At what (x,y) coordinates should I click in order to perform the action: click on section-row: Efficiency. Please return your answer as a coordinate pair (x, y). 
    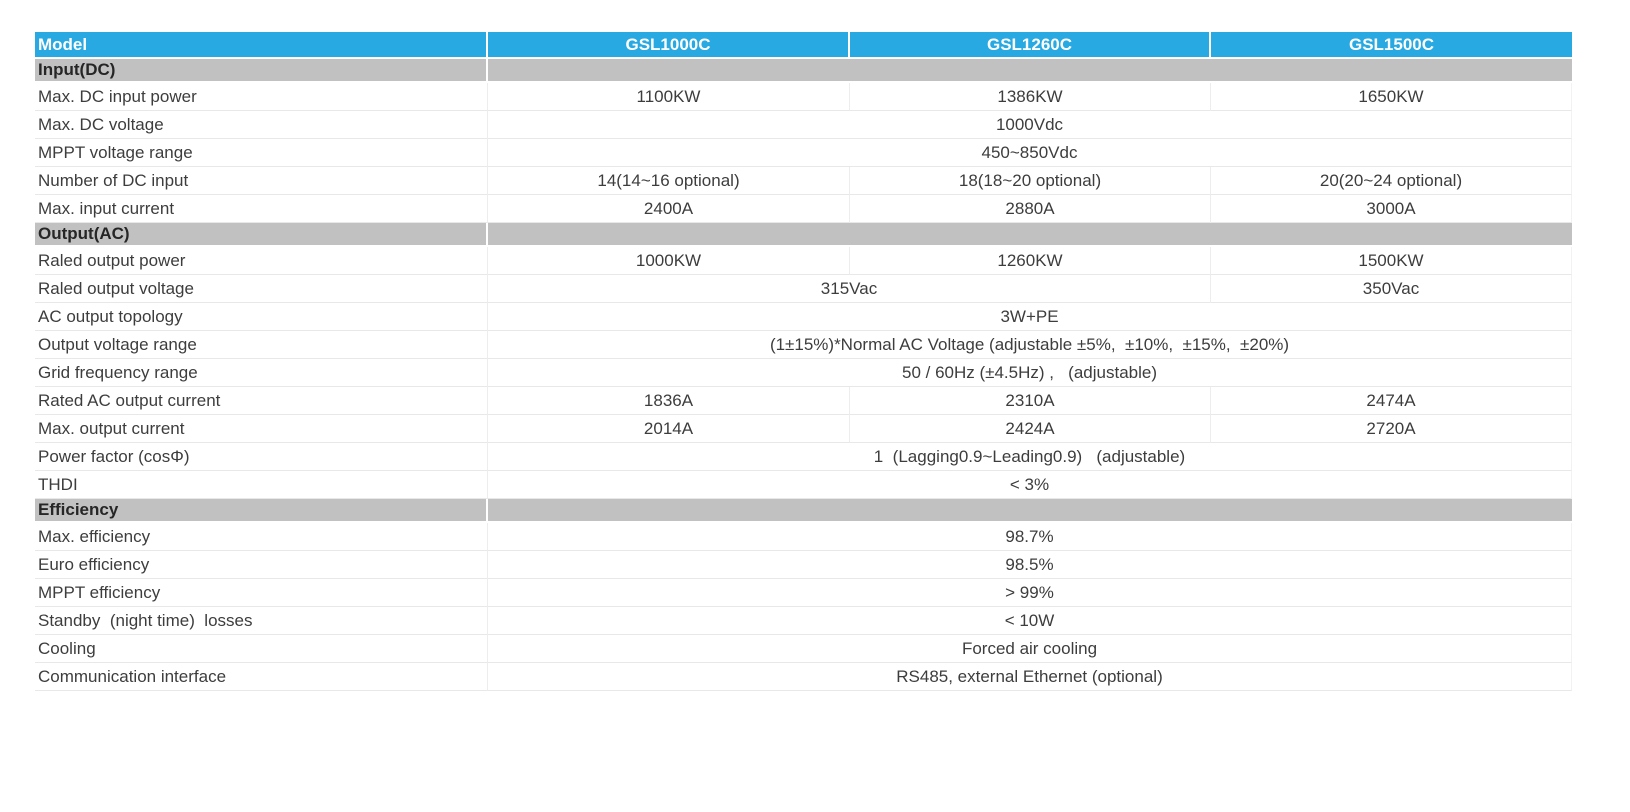
    Looking at the image, I should click on (803, 511).